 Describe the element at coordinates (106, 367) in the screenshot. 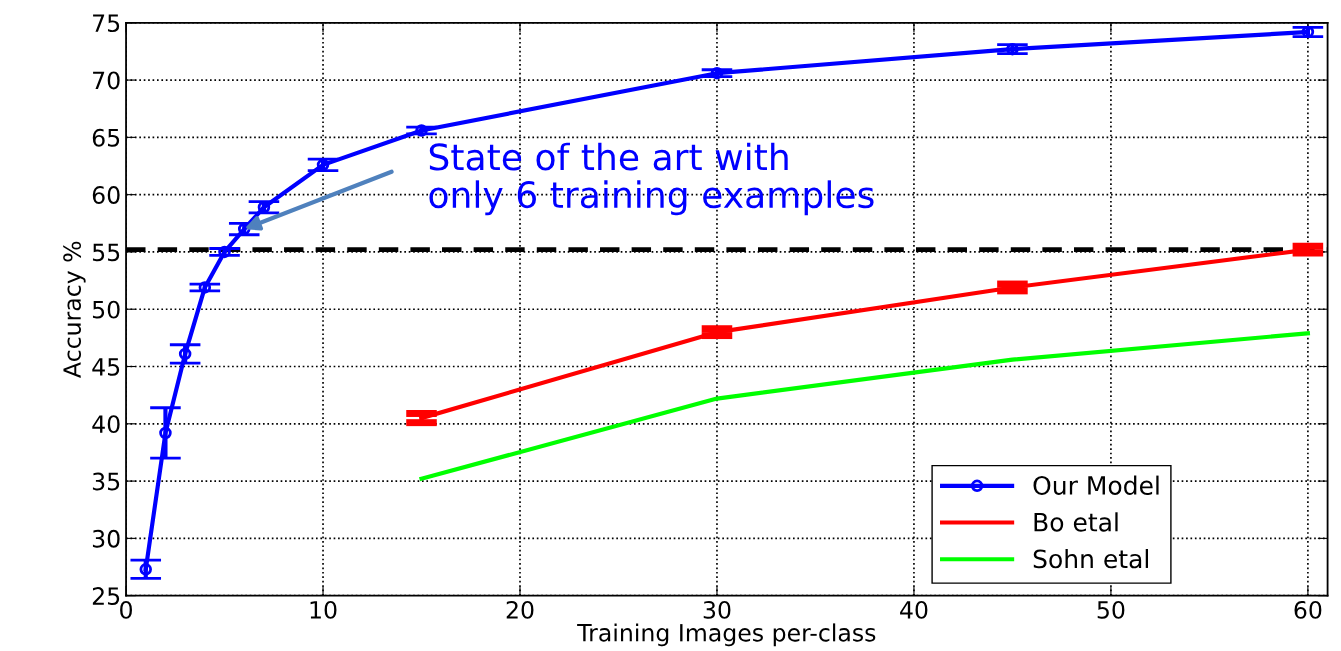

I see `y-tick-label: 45` at that location.